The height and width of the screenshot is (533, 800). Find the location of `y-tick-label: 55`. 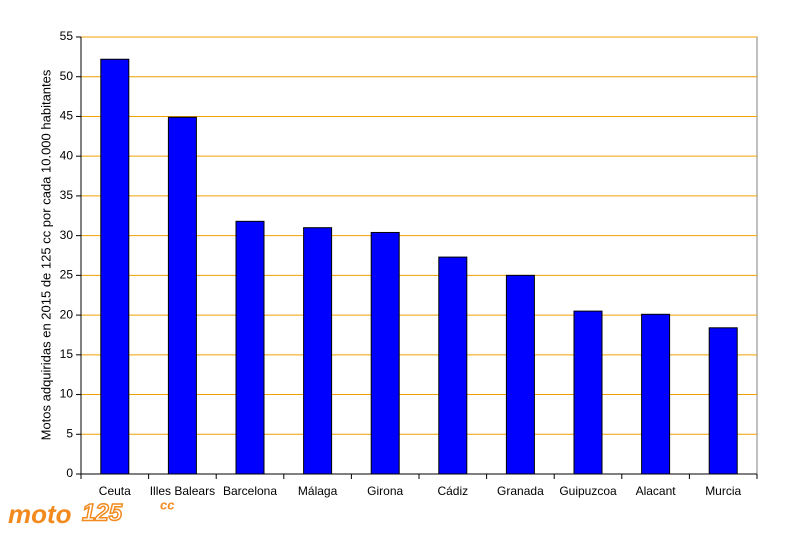

y-tick-label: 55 is located at coordinates (67, 36).